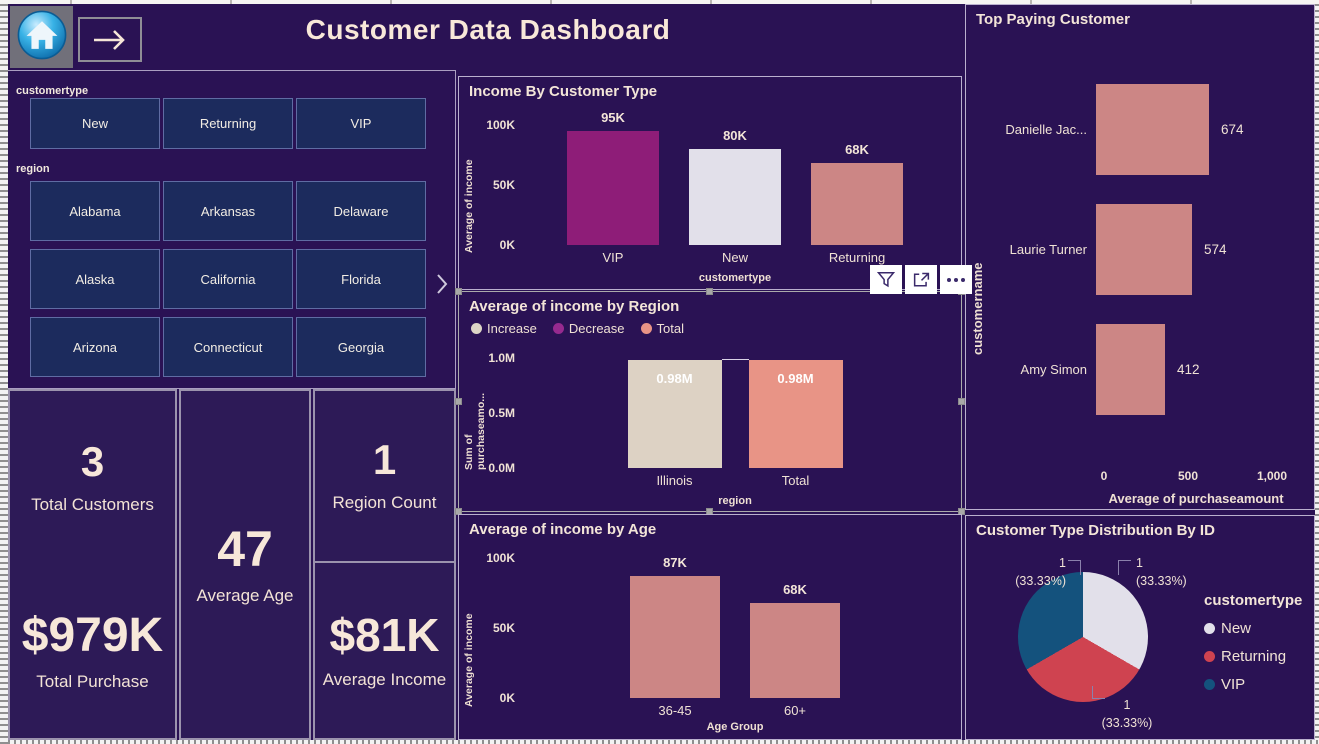 This screenshot has width=1319, height=744. I want to click on legend-item: Decrease, so click(588, 328).